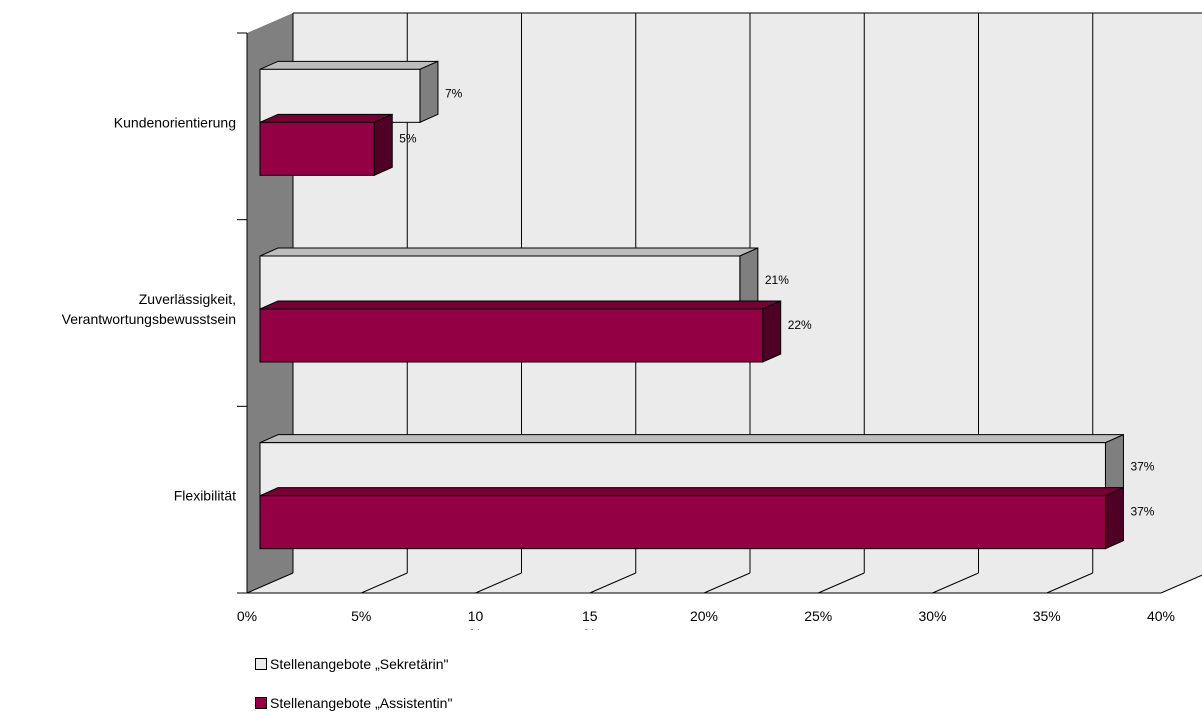 The image size is (1202, 715). Describe the element at coordinates (359, 664) in the screenshot. I see `legend-label-sekretaerin: Stellenangebote „Sekretärin"` at that location.